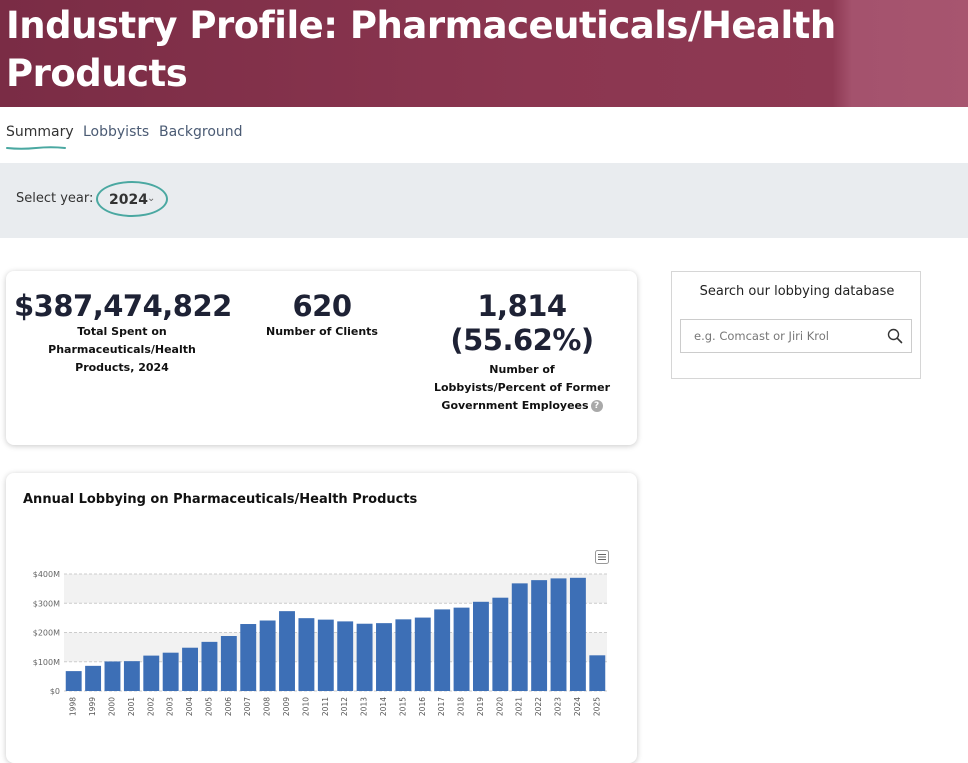 The height and width of the screenshot is (763, 968). What do you see at coordinates (73, 706) in the screenshot?
I see `x-tick-label: 1998` at bounding box center [73, 706].